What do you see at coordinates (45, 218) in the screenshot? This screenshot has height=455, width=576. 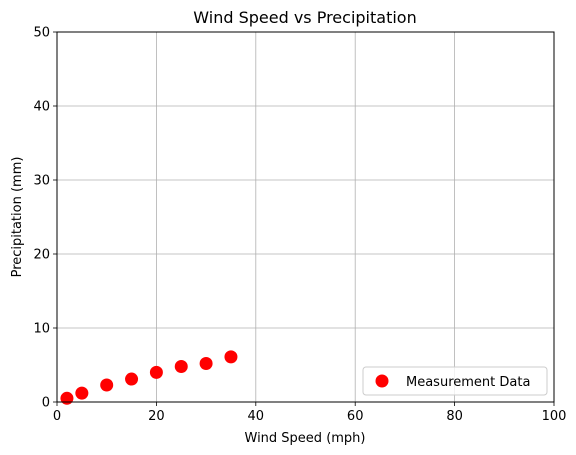 I see `y-axis-ticks: 0 10 20 30 40 50` at bounding box center [45, 218].